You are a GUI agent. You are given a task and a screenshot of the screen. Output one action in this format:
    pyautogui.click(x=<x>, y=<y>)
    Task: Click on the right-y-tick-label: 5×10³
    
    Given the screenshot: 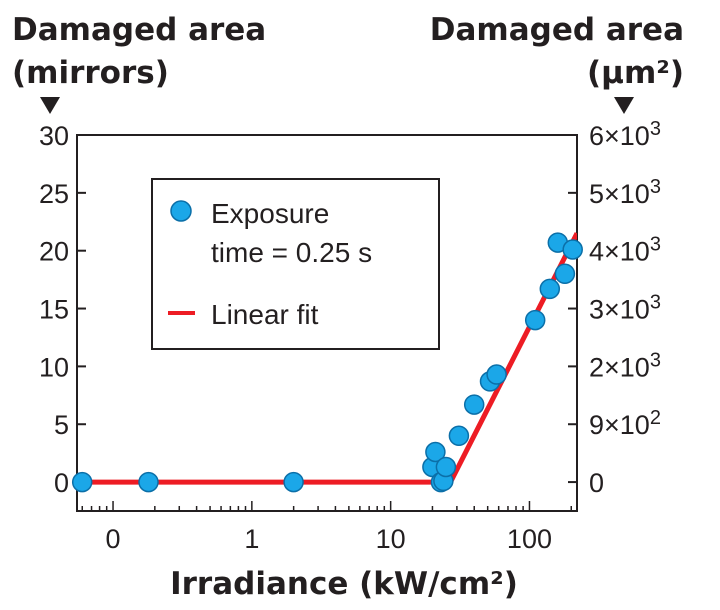 What is the action you would take?
    pyautogui.click(x=625, y=192)
    